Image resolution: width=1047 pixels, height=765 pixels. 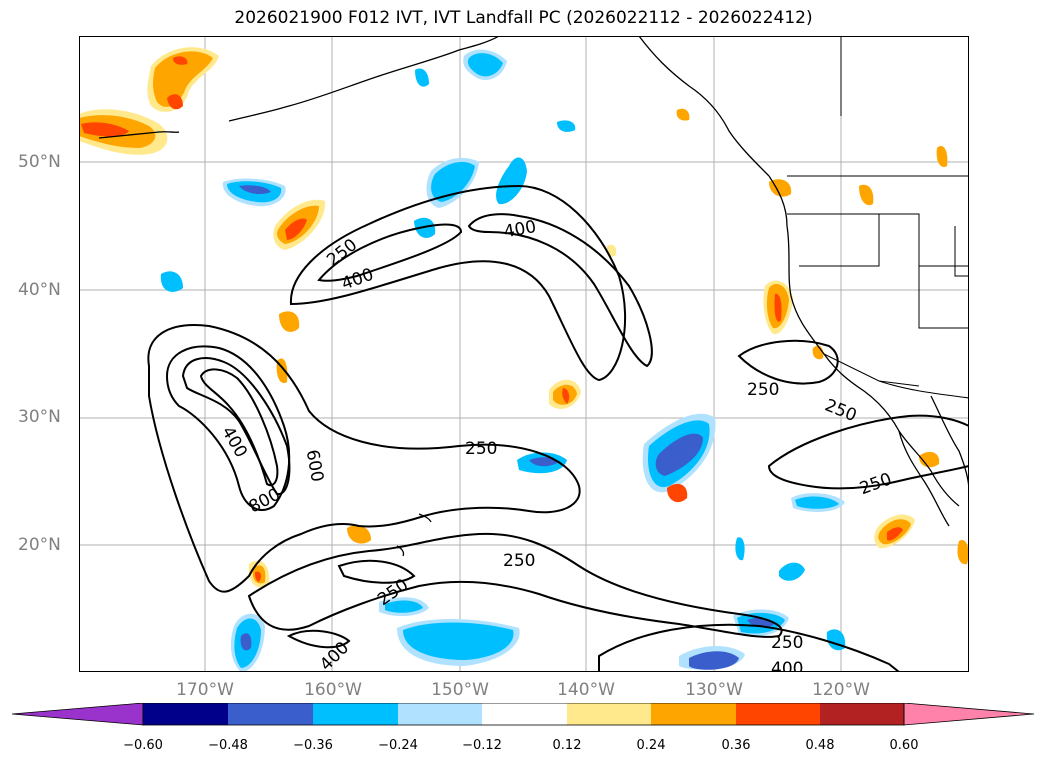 What do you see at coordinates (586, 690) in the screenshot?
I see `lon-label: 140°W` at bounding box center [586, 690].